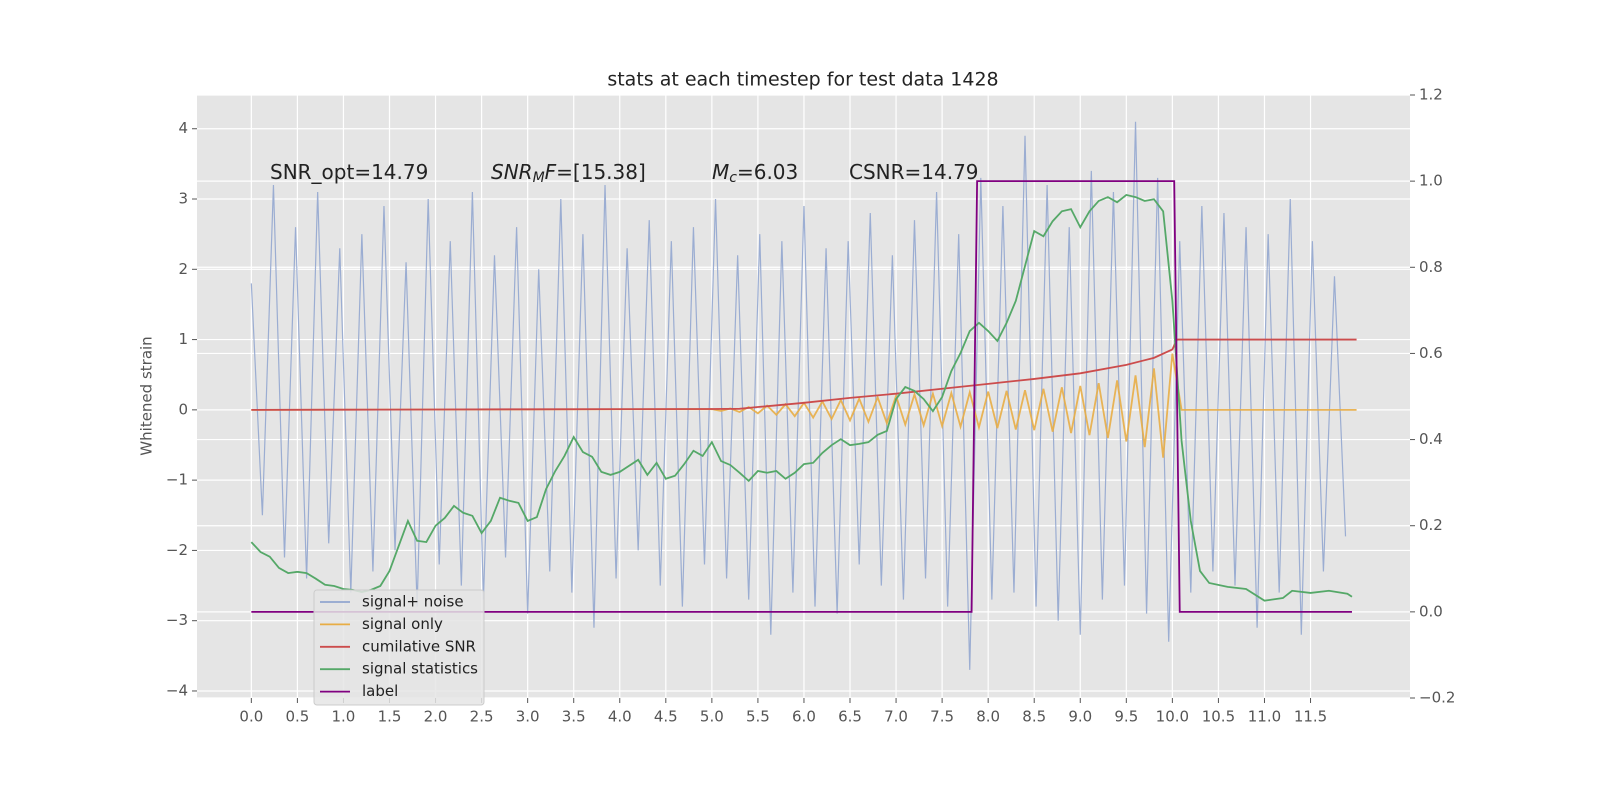  What do you see at coordinates (177, 550) in the screenshot?
I see `y-tick-label: −2` at bounding box center [177, 550].